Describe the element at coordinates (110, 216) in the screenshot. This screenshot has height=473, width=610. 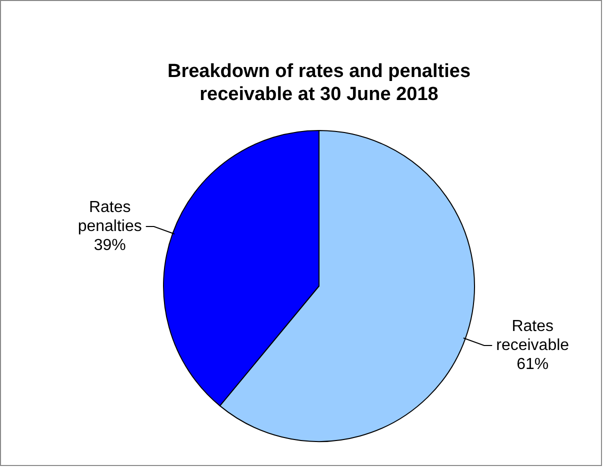
I see `slice-label: Rates penalties` at that location.